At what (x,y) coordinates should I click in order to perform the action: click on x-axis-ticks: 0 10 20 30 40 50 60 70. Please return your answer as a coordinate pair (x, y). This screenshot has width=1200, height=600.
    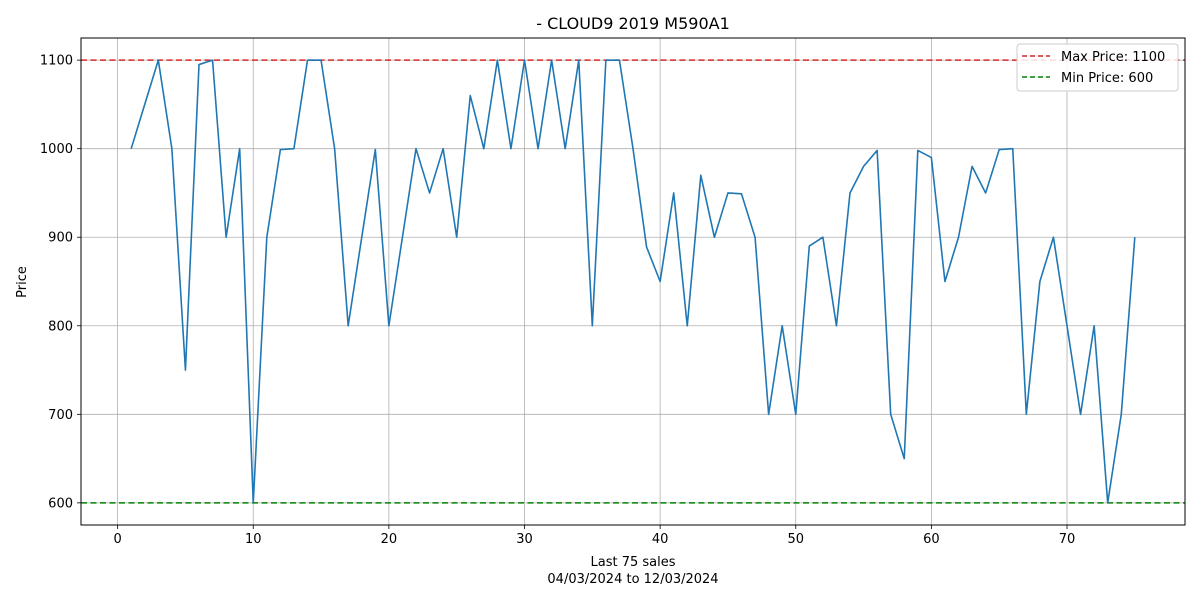
    Looking at the image, I should click on (594, 536).